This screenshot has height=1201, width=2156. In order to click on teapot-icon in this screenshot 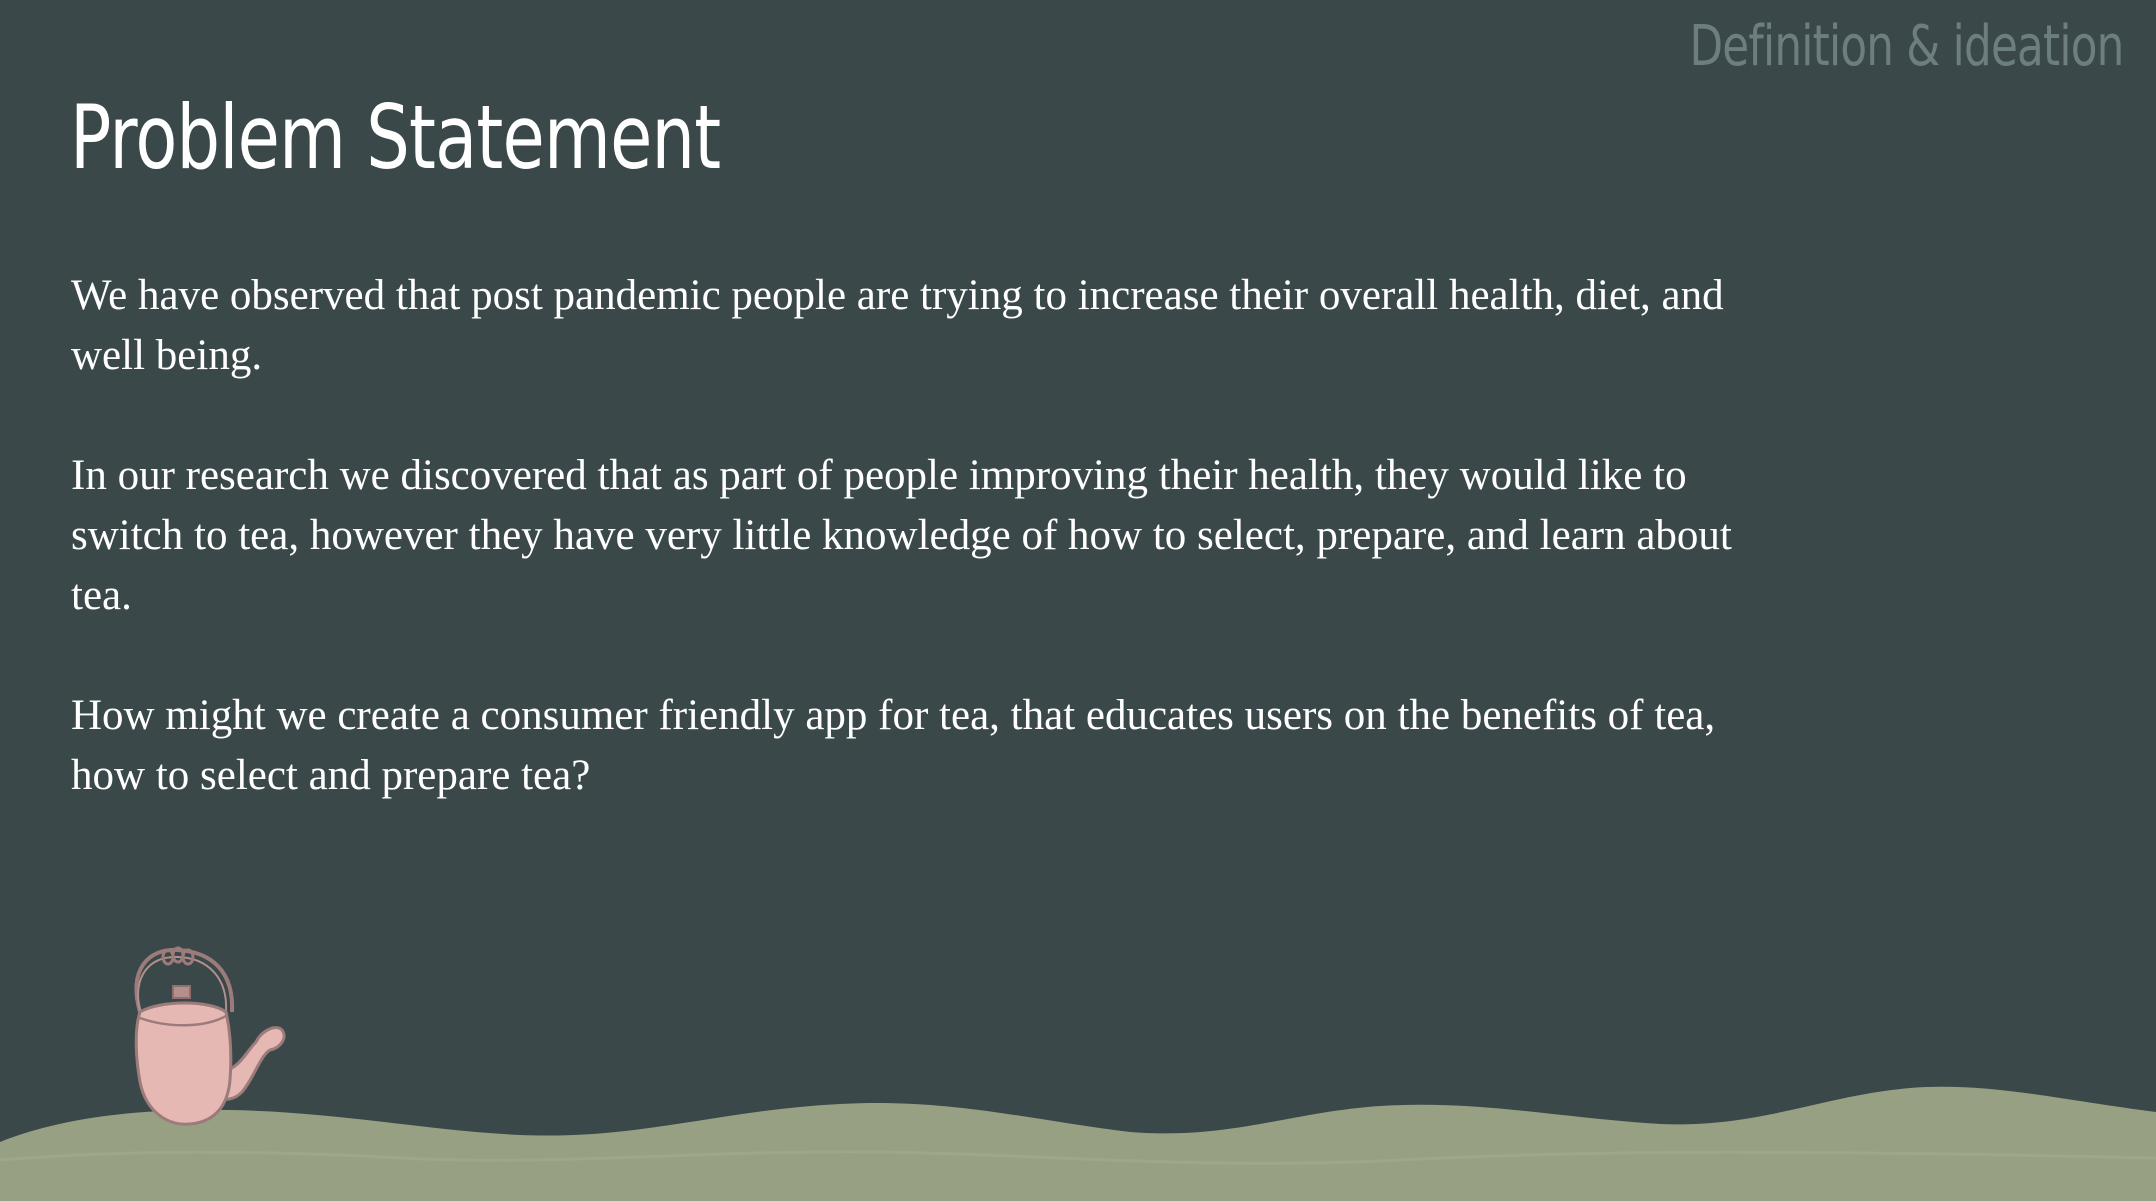, I will do `click(210, 1036)`.